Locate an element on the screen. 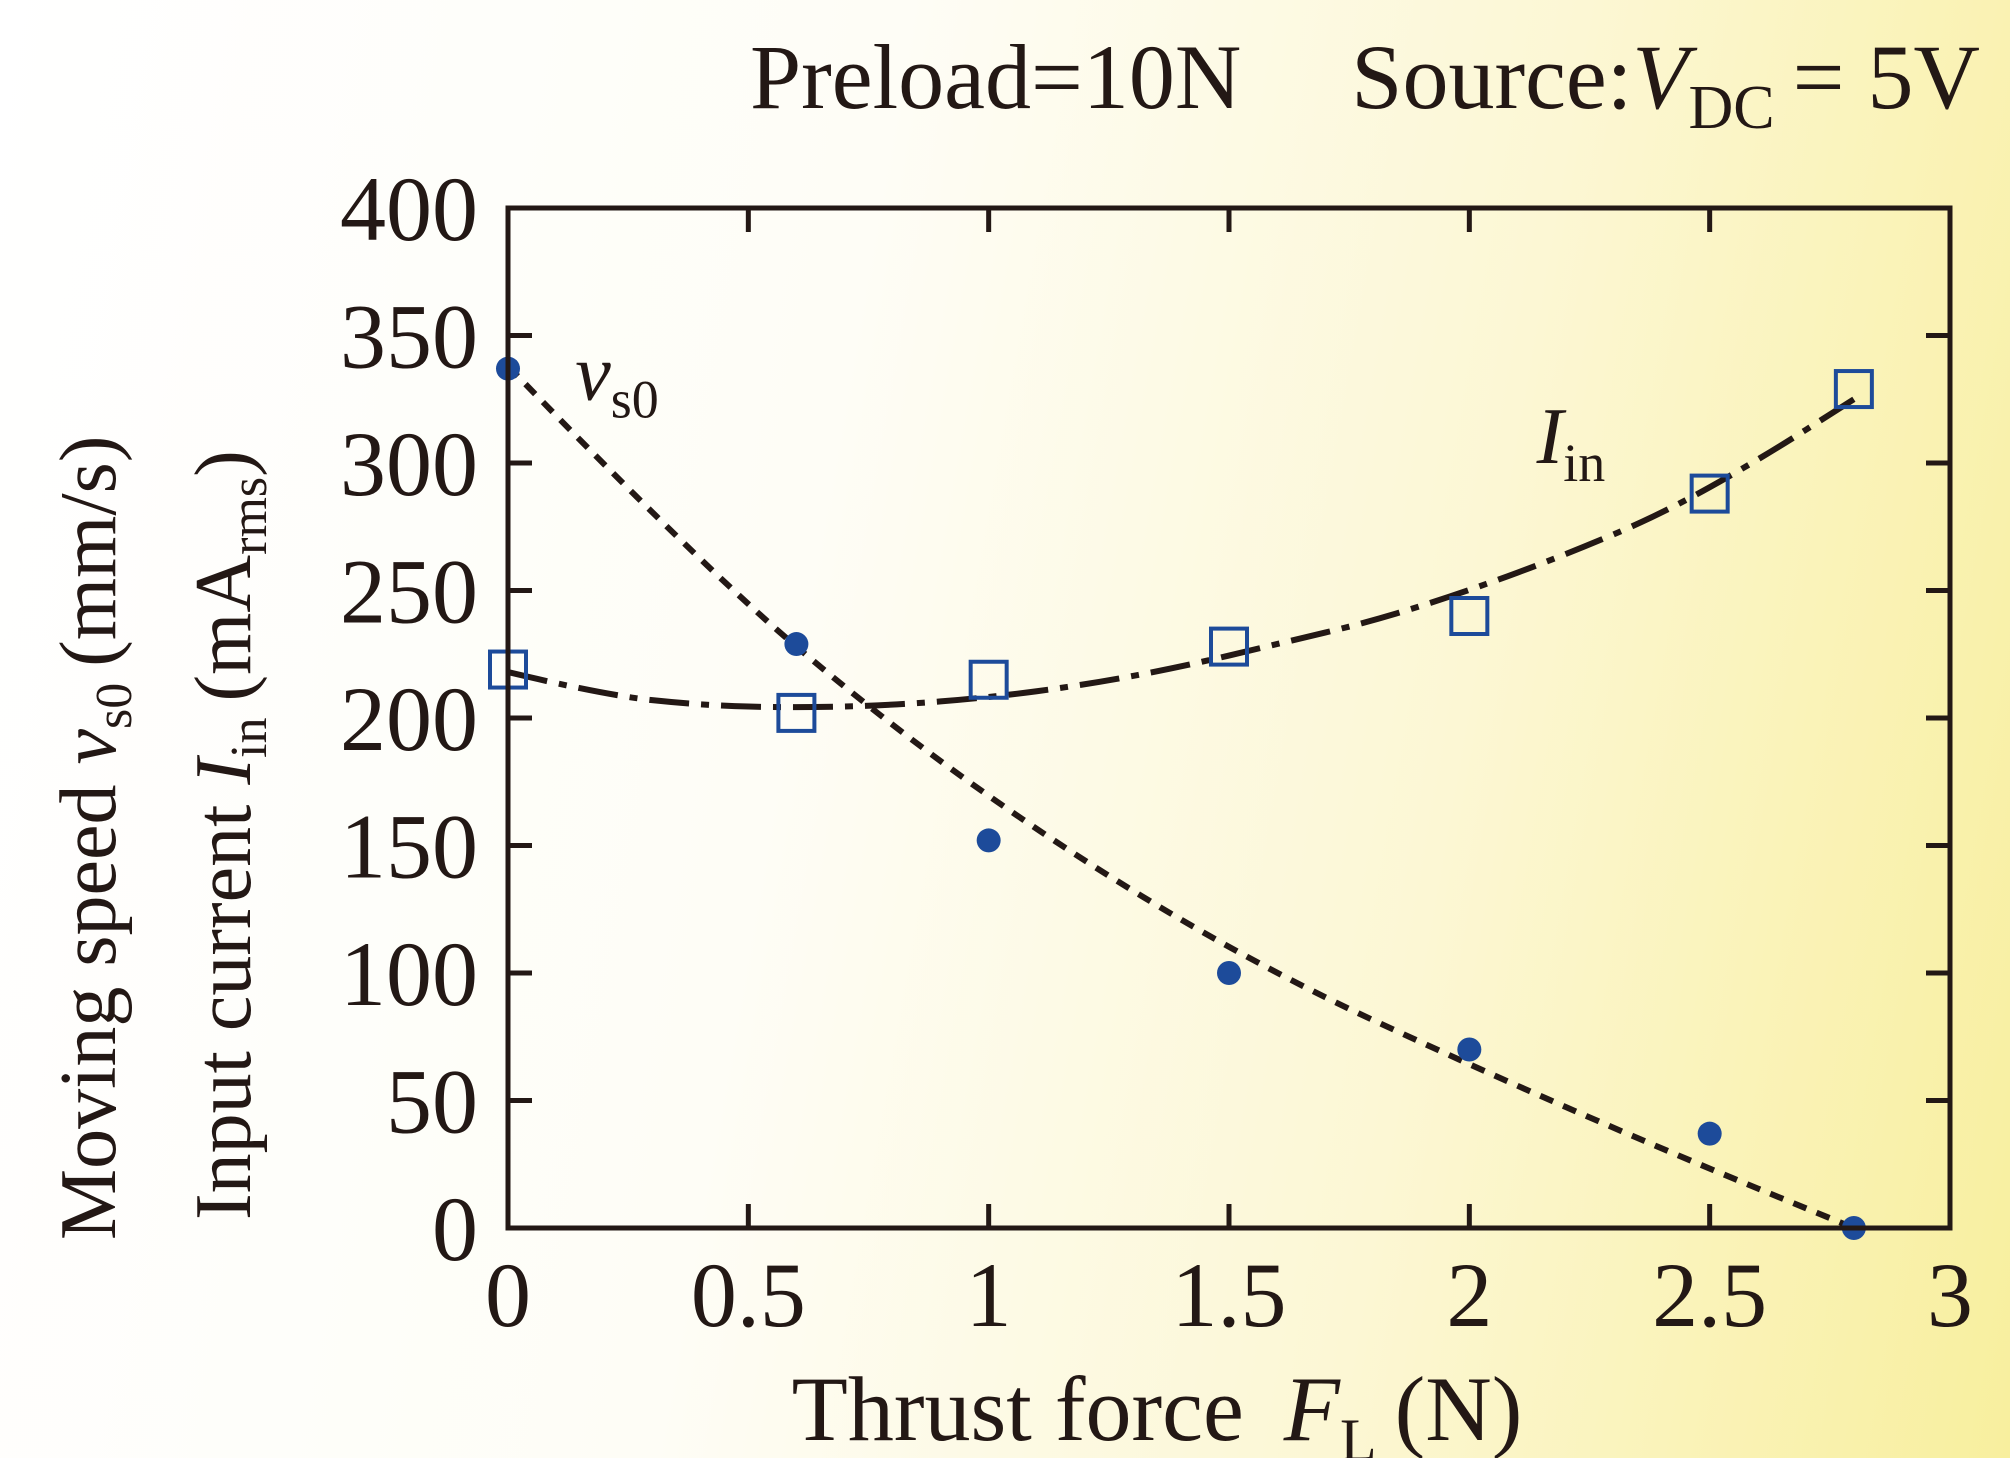  x-tick-label: 2.5 is located at coordinates (1709, 1295).